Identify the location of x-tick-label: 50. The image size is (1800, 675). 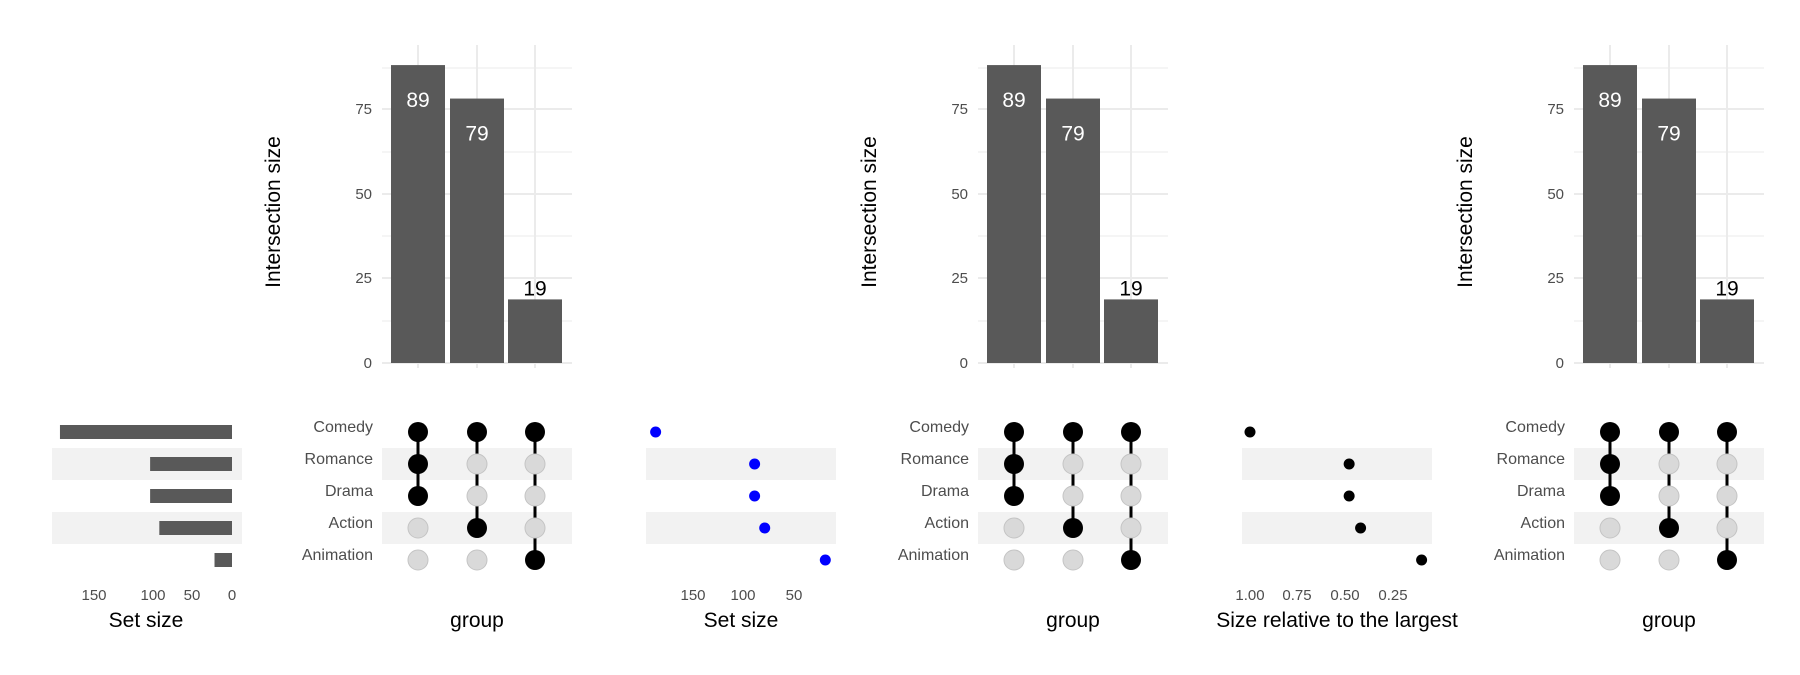
(794, 595).